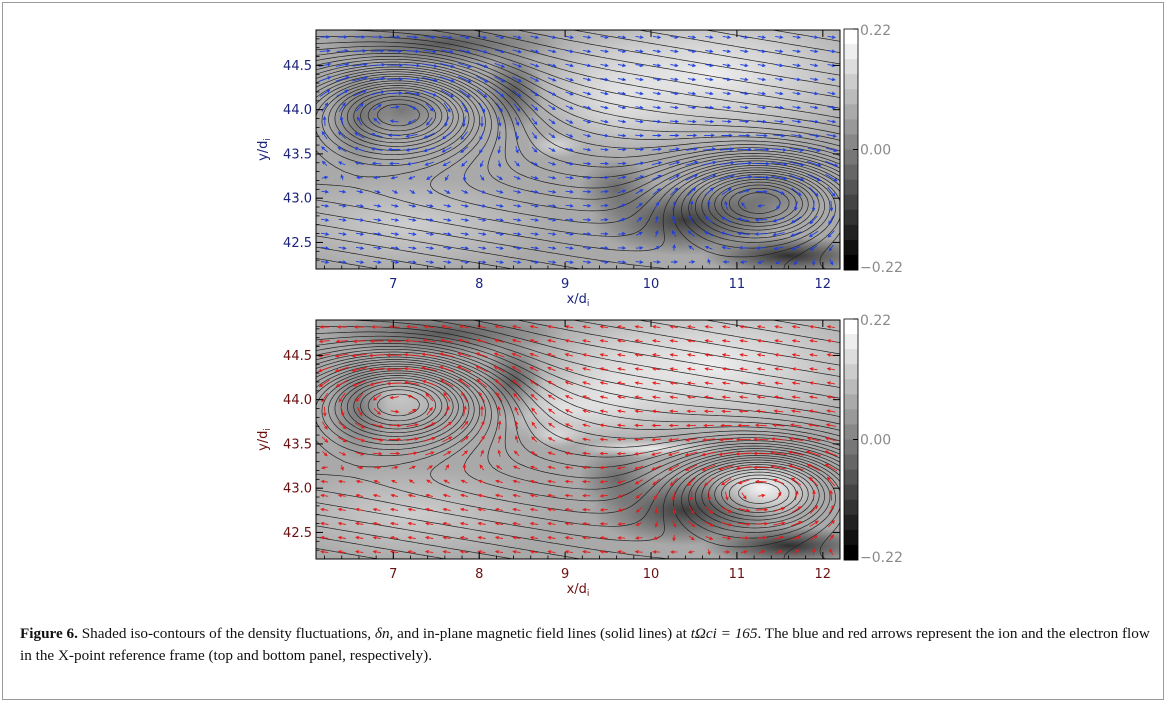  I want to click on bottom-x-tick-label: 11, so click(737, 574).